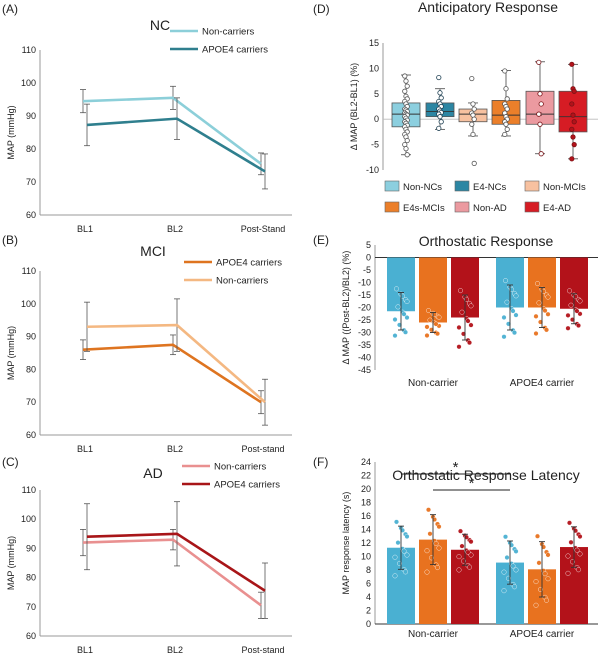 This screenshot has height=654, width=600. What do you see at coordinates (372, 170) in the screenshot?
I see `panel-d-ytick-label-0: -10` at bounding box center [372, 170].